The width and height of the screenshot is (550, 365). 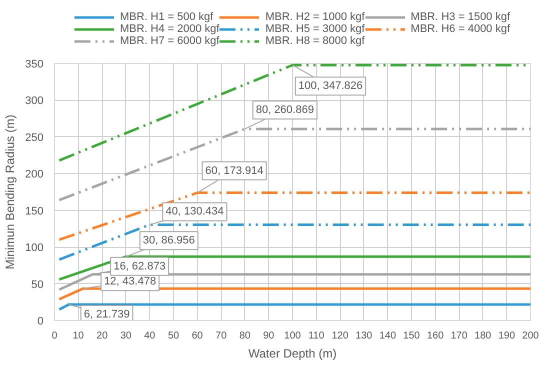 What do you see at coordinates (198, 336) in the screenshot?
I see `x-tick-label: 60` at bounding box center [198, 336].